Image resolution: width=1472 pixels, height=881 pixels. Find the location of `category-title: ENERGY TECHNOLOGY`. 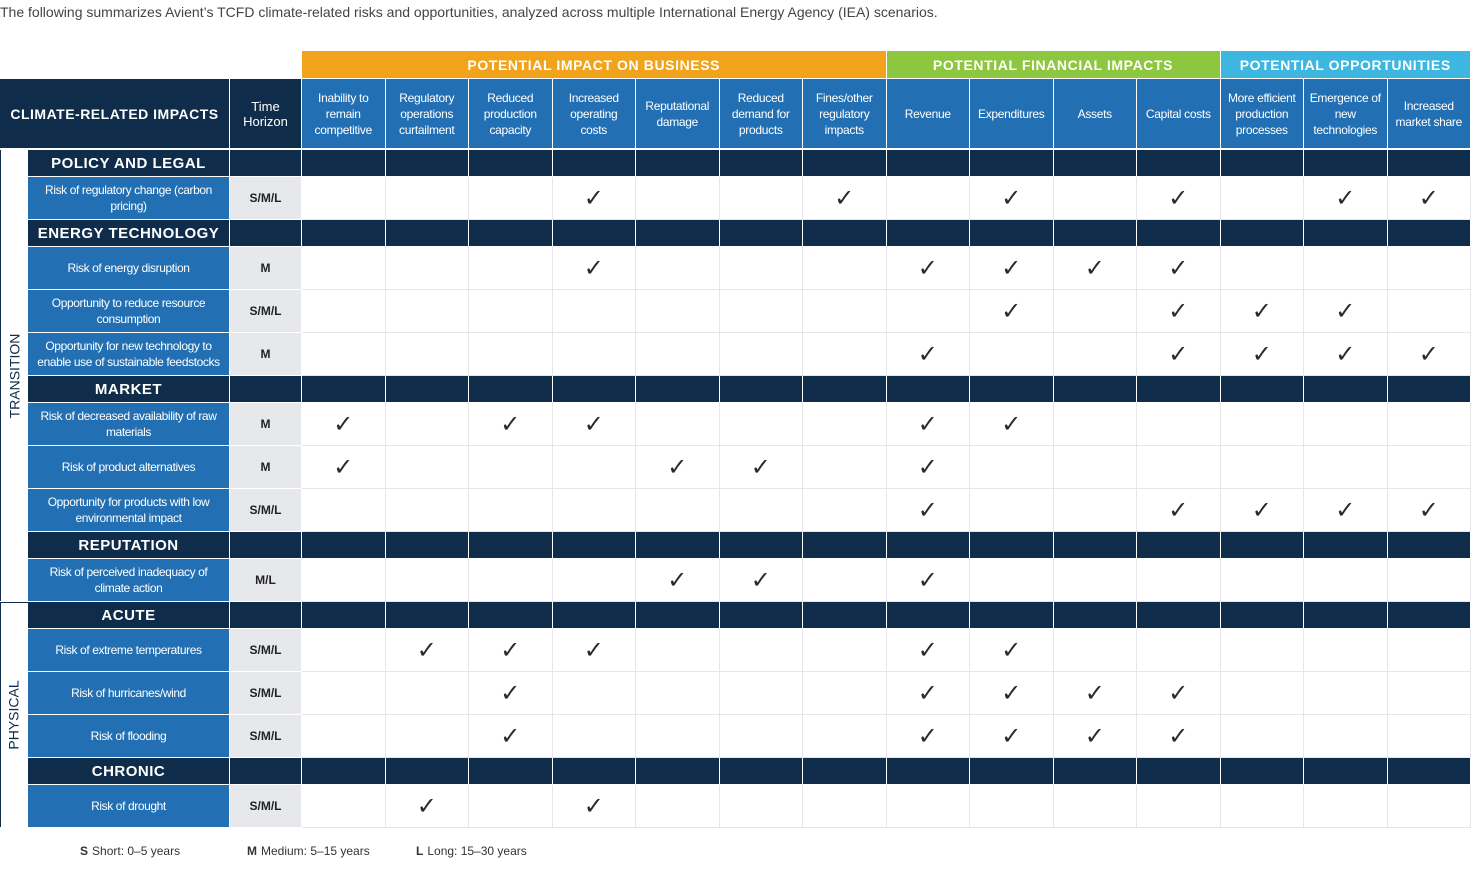

category-title: ENERGY TECHNOLOGY is located at coordinates (128, 233).